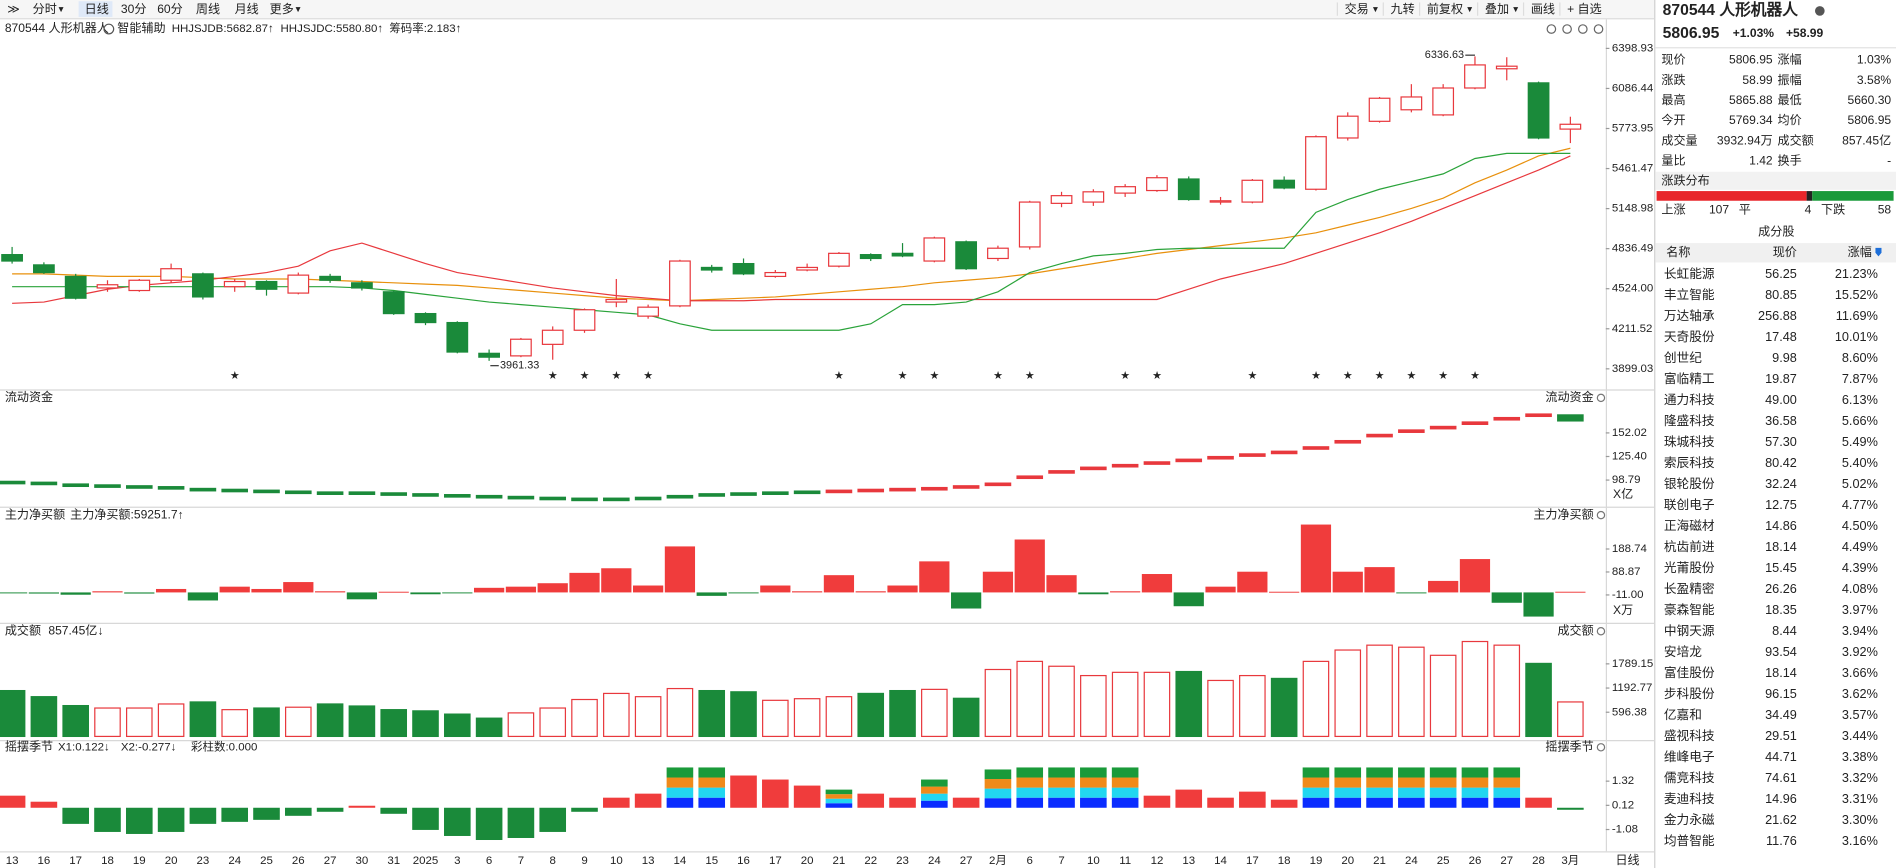 The height and width of the screenshot is (868, 1896). What do you see at coordinates (1819, 11) in the screenshot?
I see `info-icon` at bounding box center [1819, 11].